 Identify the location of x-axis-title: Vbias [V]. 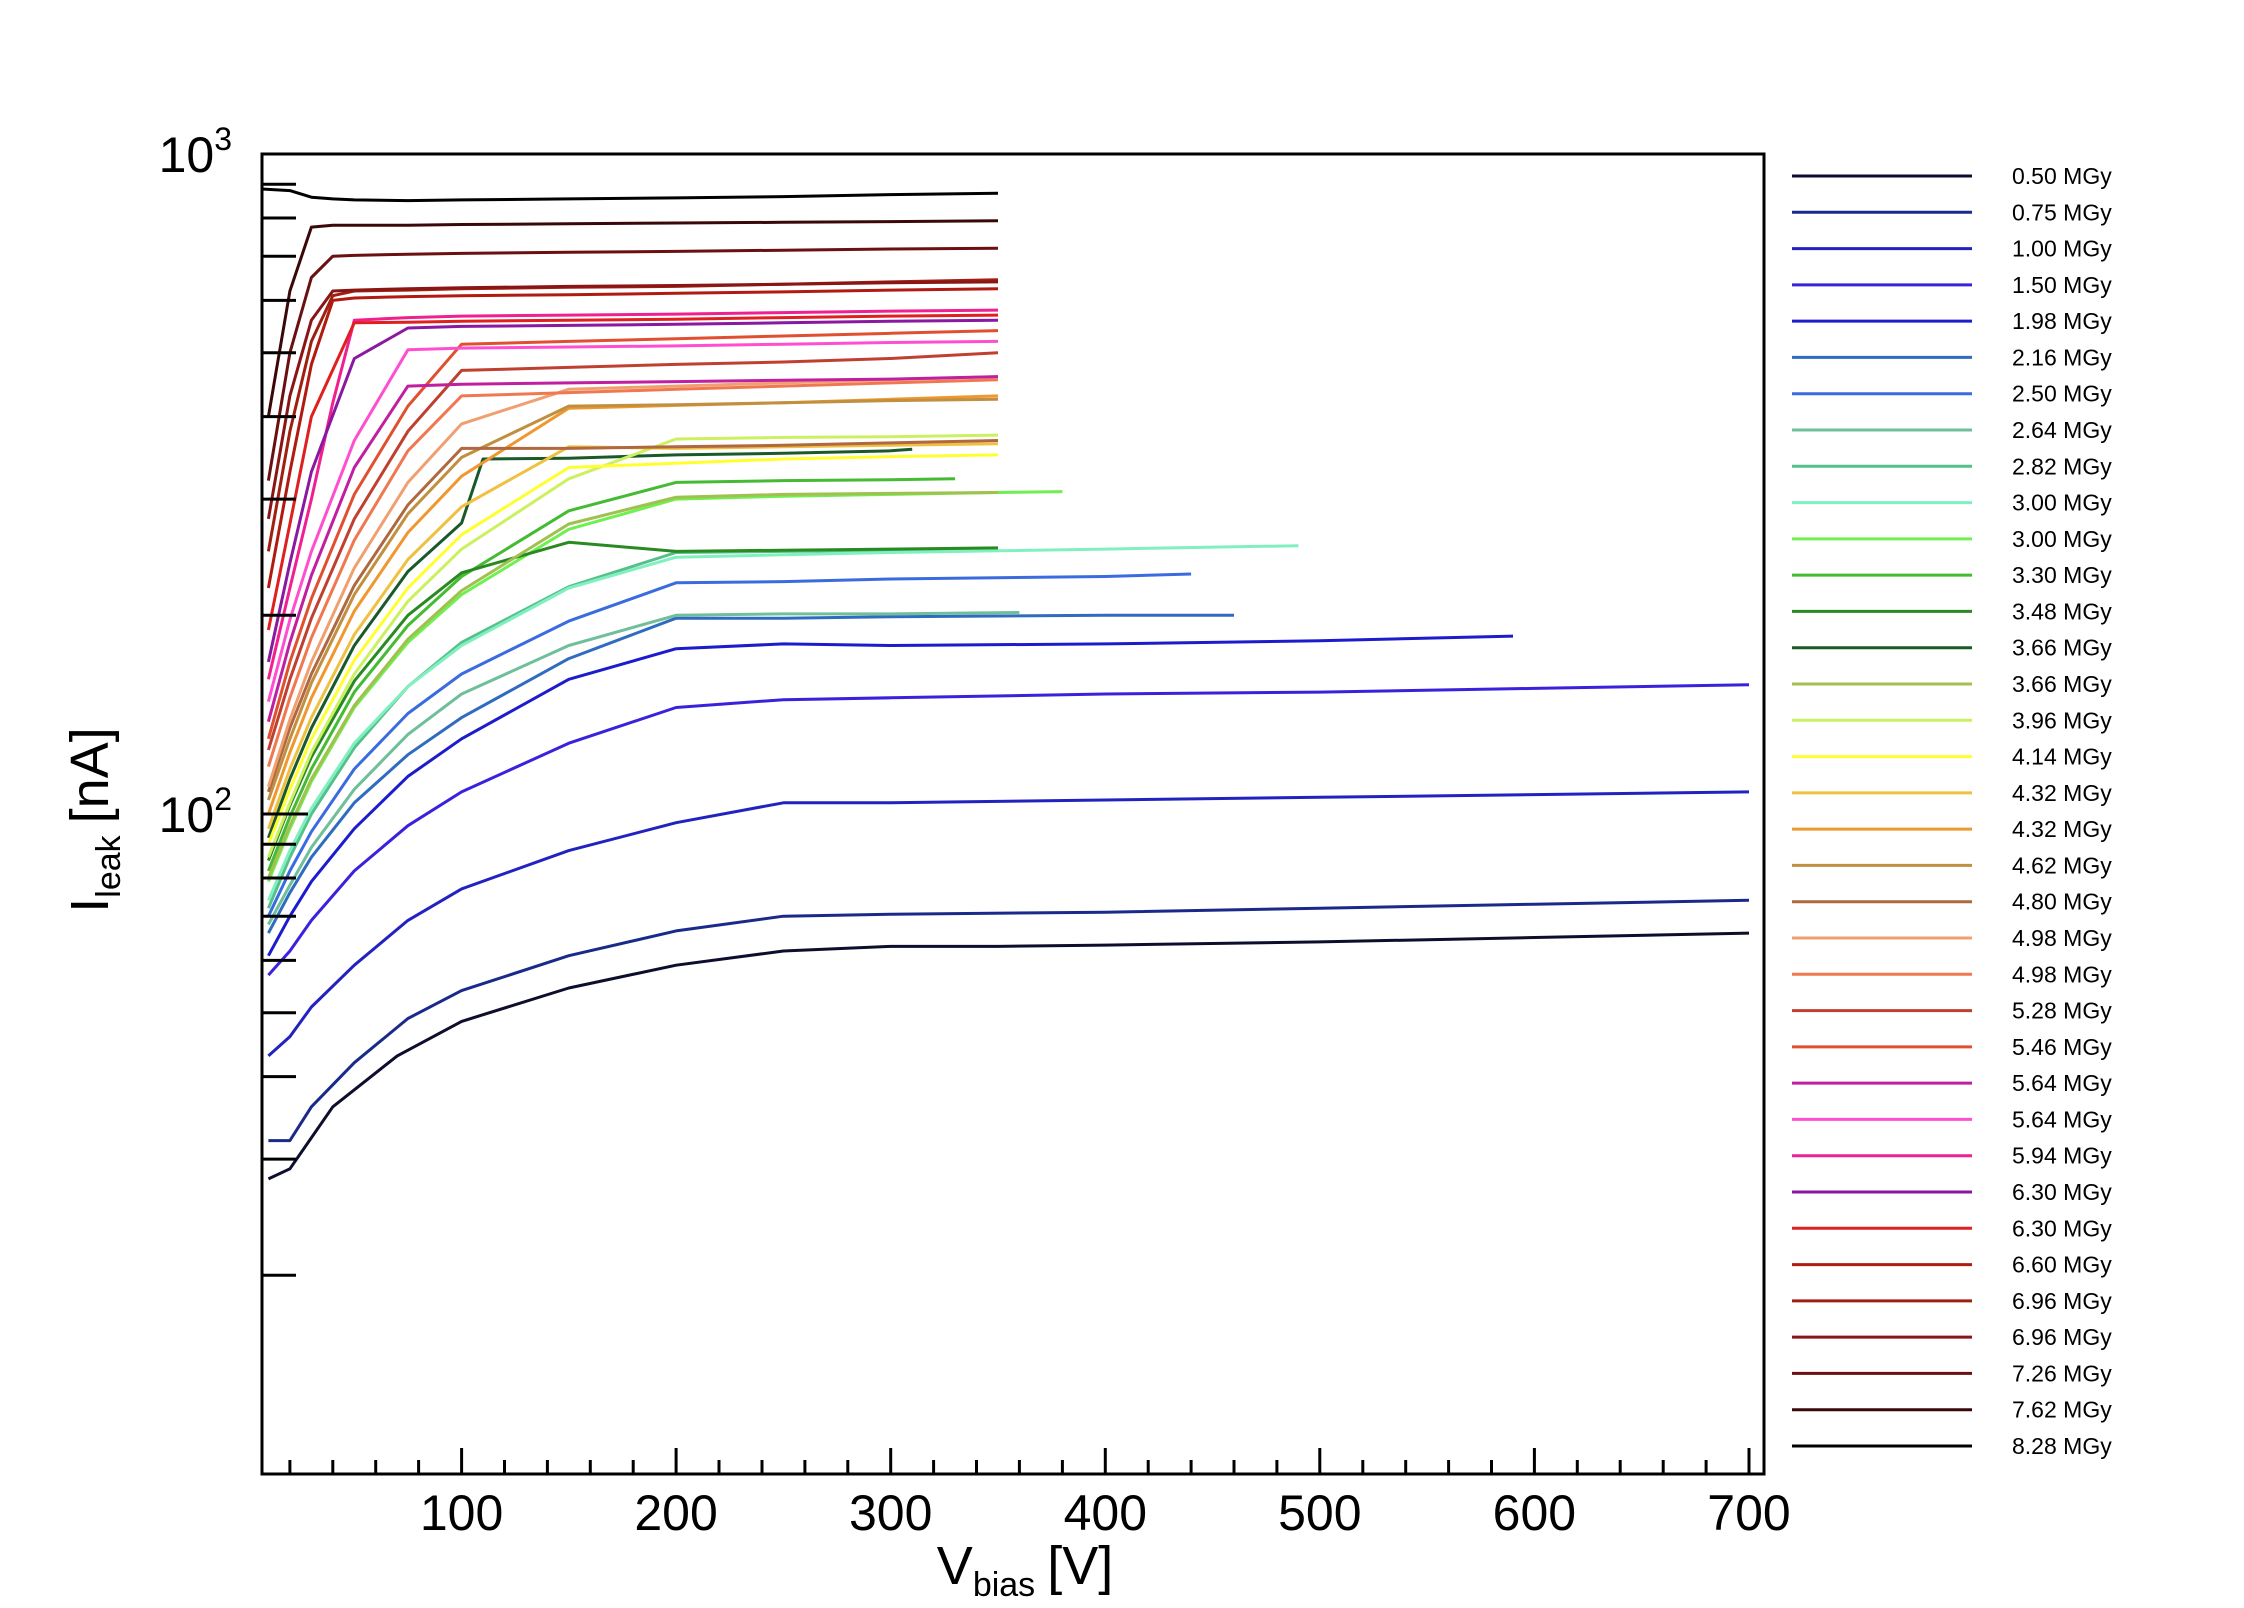
(1025, 1570).